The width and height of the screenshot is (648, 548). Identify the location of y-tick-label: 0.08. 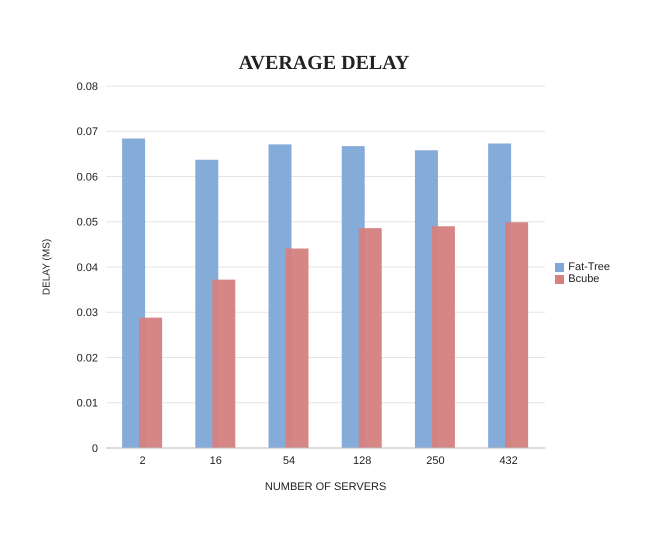
(87, 86).